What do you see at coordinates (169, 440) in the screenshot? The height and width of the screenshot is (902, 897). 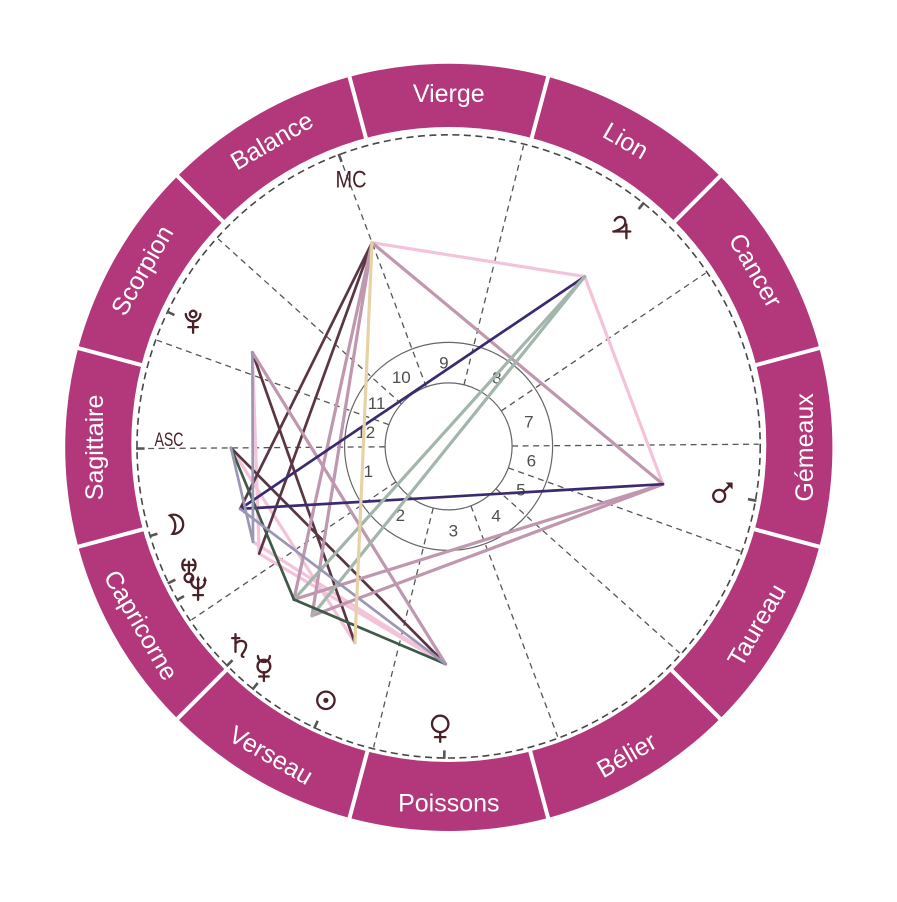 I see `svg-text: ASC` at bounding box center [169, 440].